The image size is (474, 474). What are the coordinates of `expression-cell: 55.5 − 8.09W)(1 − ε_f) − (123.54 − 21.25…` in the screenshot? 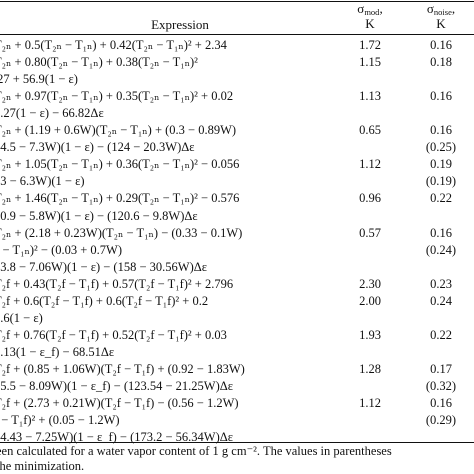 It's located at (117, 386).